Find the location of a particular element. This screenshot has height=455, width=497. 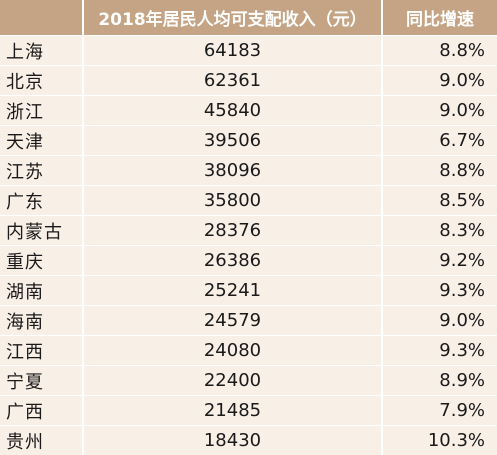

table-row: 江苏 38096 8.8% is located at coordinates (248, 170).